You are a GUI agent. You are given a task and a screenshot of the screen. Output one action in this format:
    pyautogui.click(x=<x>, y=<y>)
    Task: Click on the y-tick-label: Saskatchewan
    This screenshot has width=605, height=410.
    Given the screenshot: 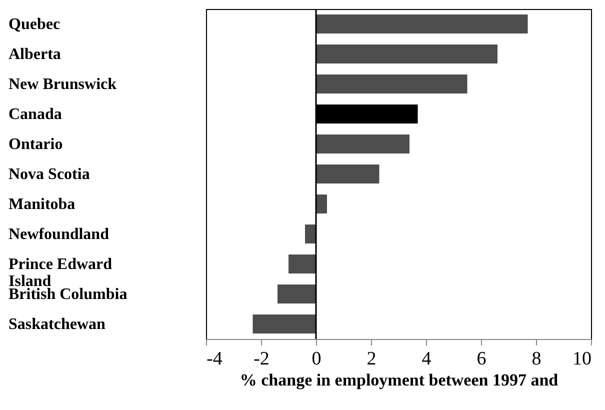 What is the action you would take?
    pyautogui.click(x=57, y=324)
    